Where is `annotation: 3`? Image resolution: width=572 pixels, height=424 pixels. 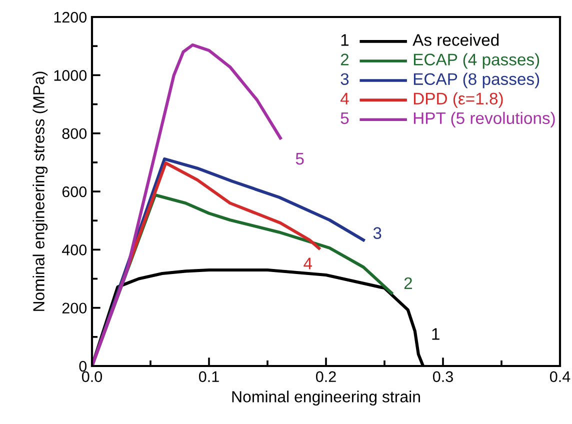
annotation: 3 is located at coordinates (377, 233).